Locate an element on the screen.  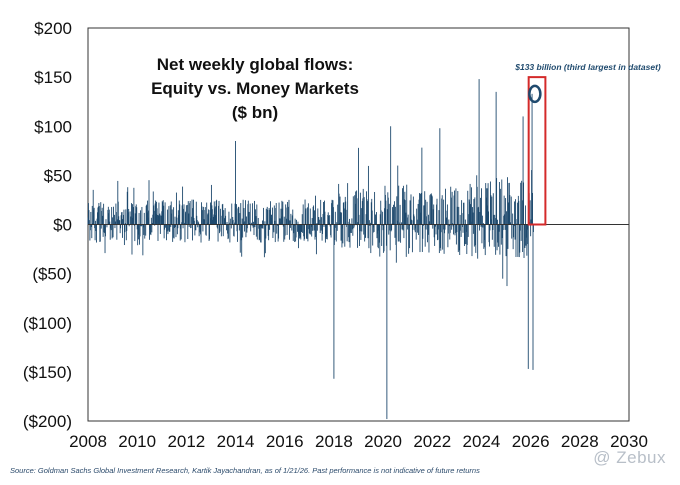
highlight-circle is located at coordinates (535, 94).